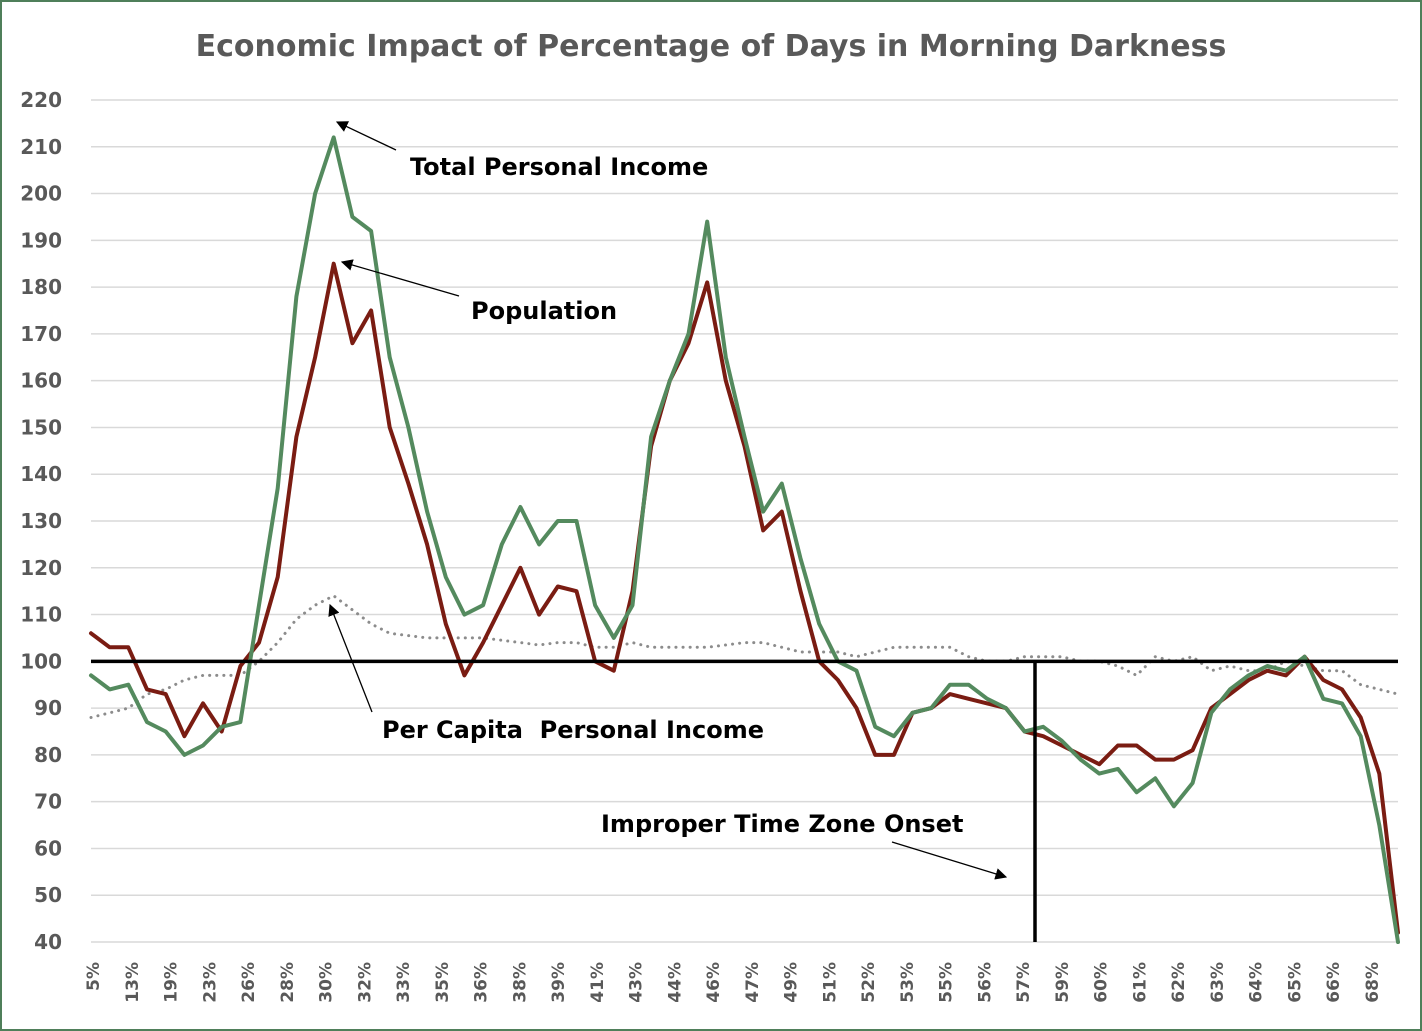  What do you see at coordinates (400, 278) in the screenshot?
I see `annotation-arrow-population` at bounding box center [400, 278].